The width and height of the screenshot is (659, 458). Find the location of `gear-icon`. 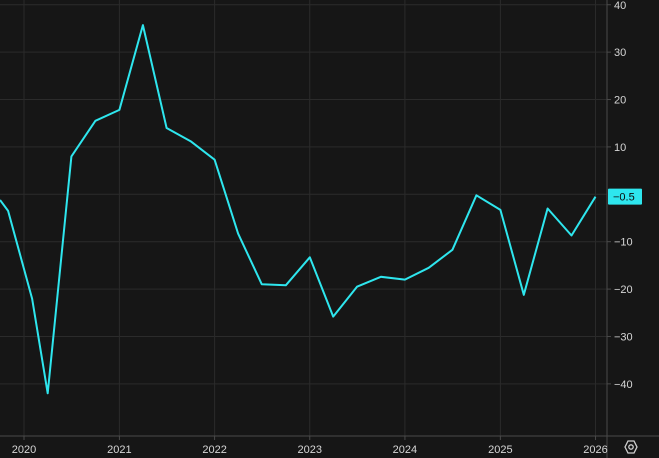

gear-icon is located at coordinates (631, 447).